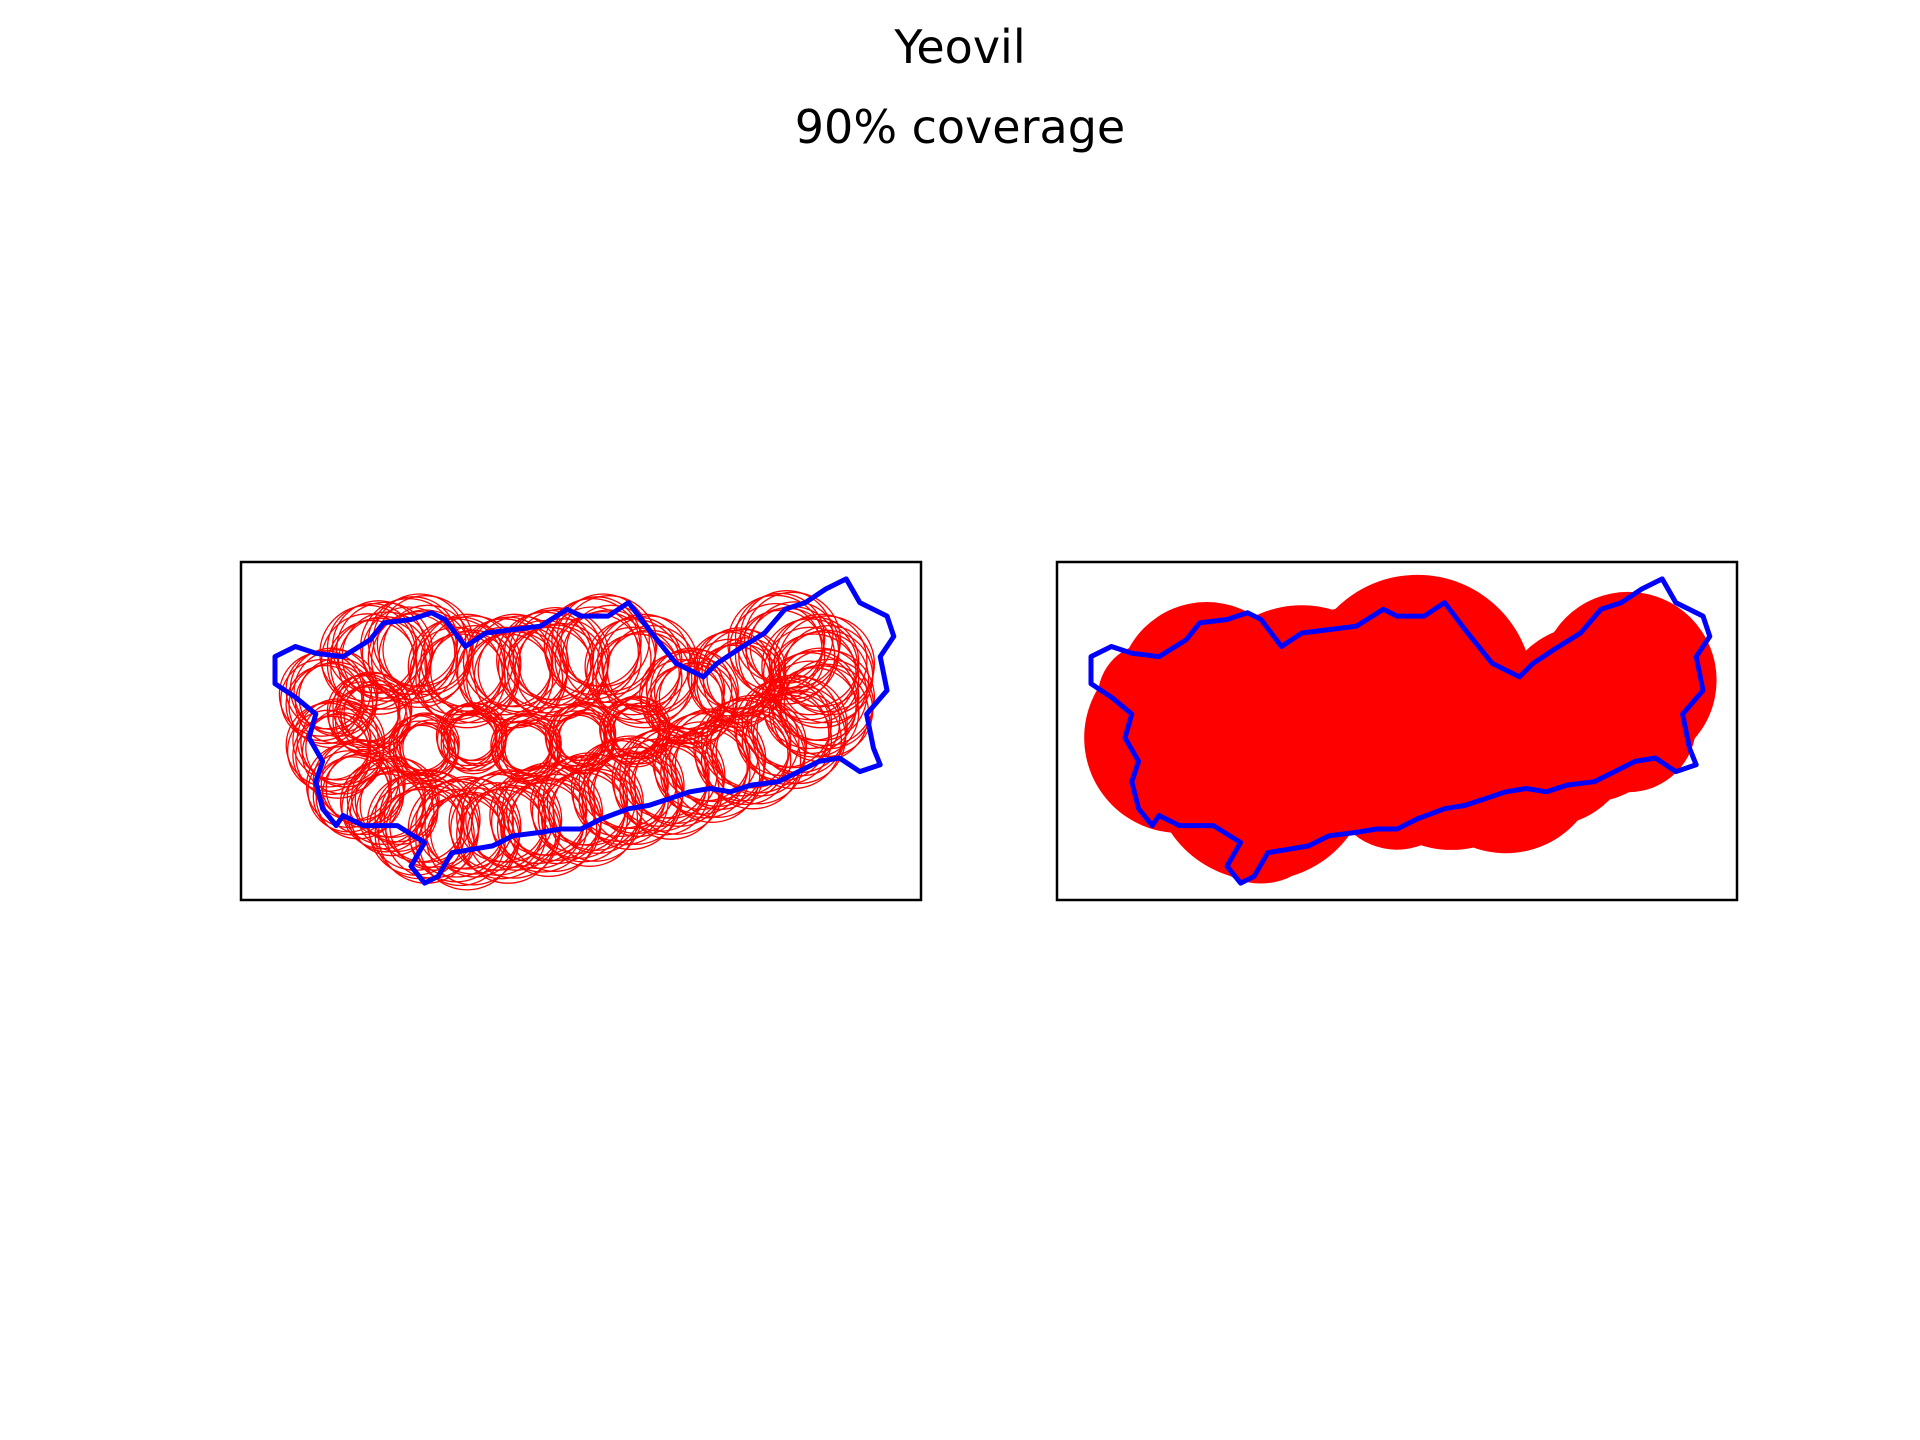  Describe the element at coordinates (960, 47) in the screenshot. I see `chart-title: Yeovil` at that location.